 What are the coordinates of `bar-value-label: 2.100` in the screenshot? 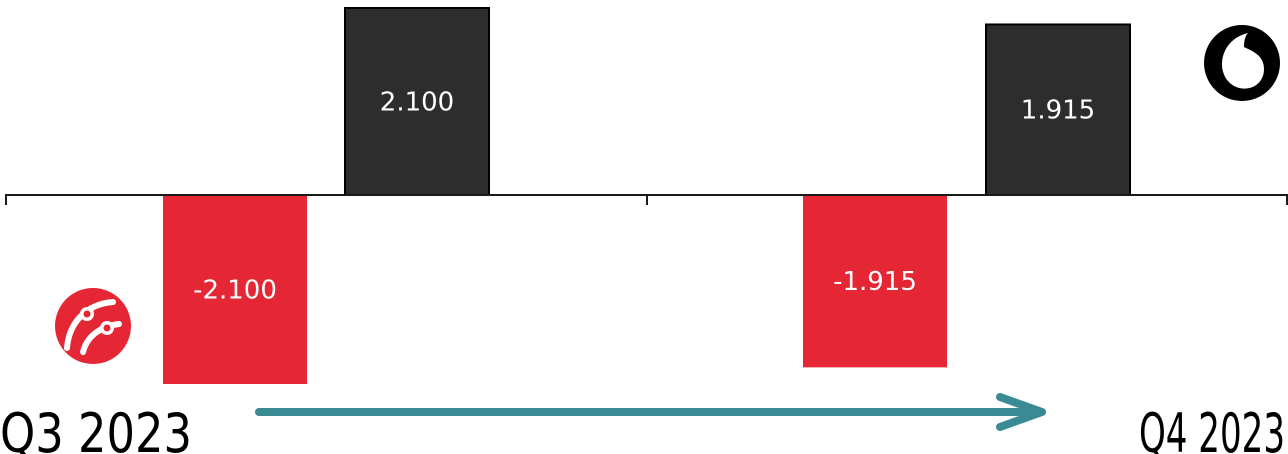 It's located at (417, 103).